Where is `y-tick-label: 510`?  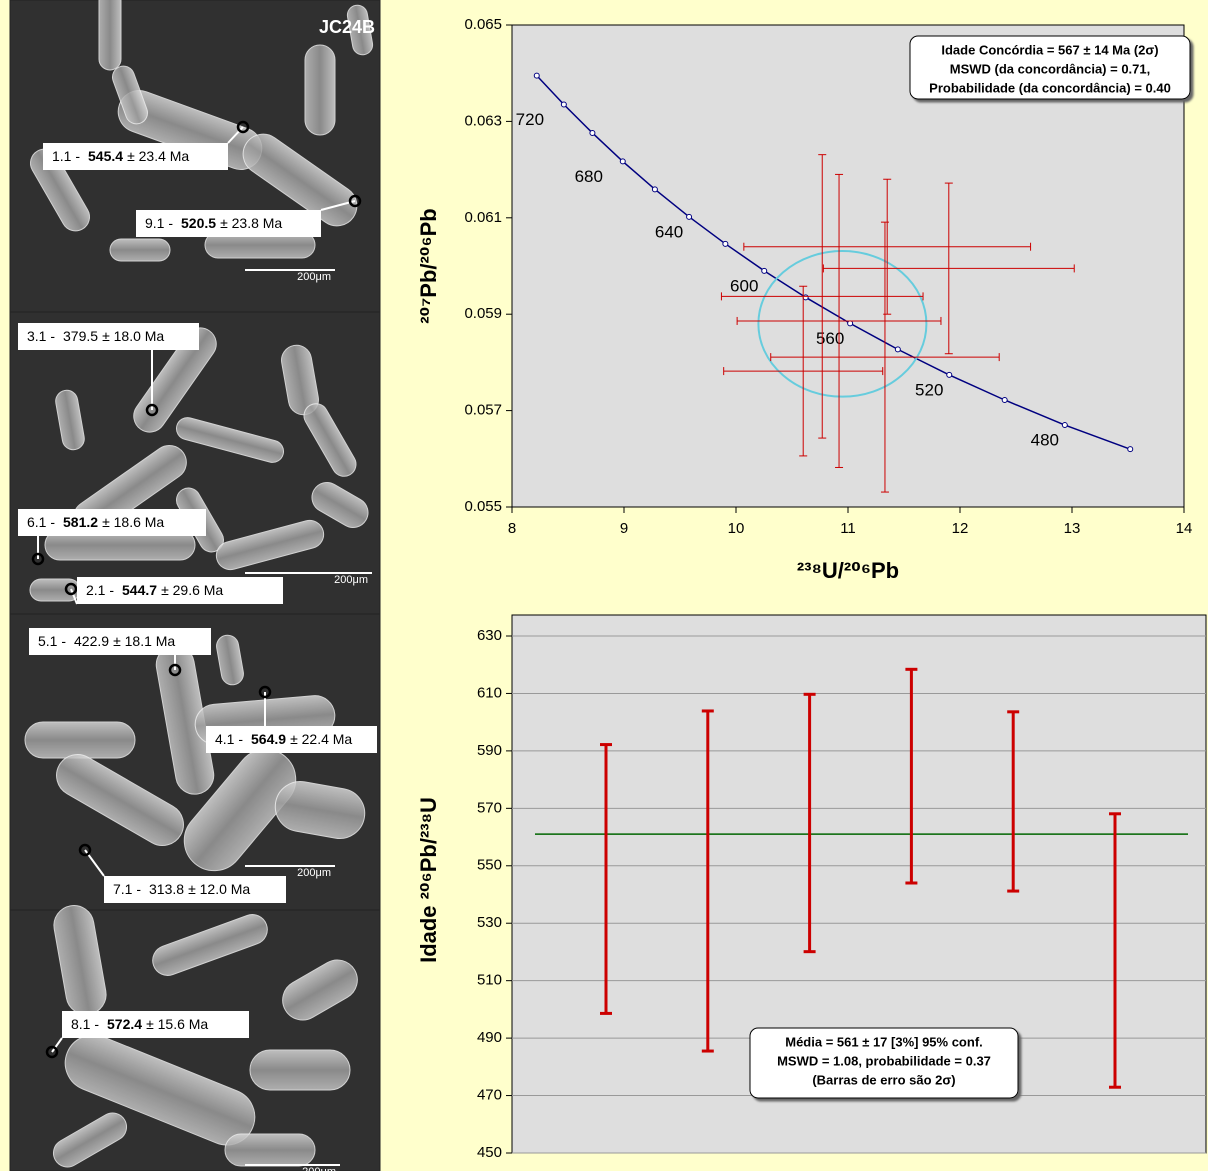 y-tick-label: 510 is located at coordinates (489, 980).